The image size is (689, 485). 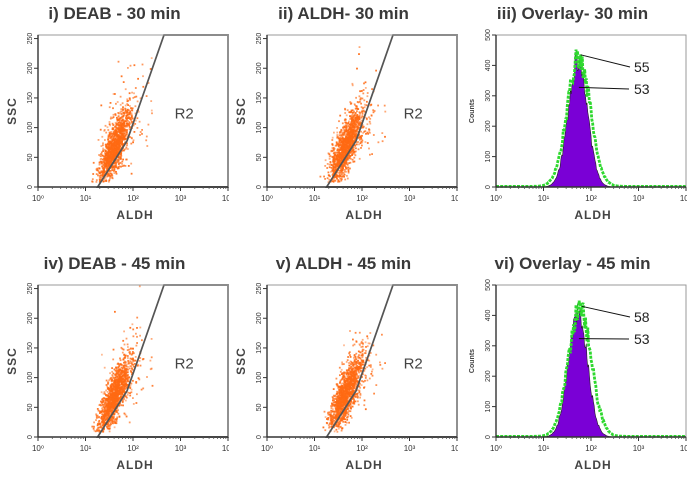 What do you see at coordinates (12, 111) in the screenshot?
I see `y-axis-label: SSC` at bounding box center [12, 111].